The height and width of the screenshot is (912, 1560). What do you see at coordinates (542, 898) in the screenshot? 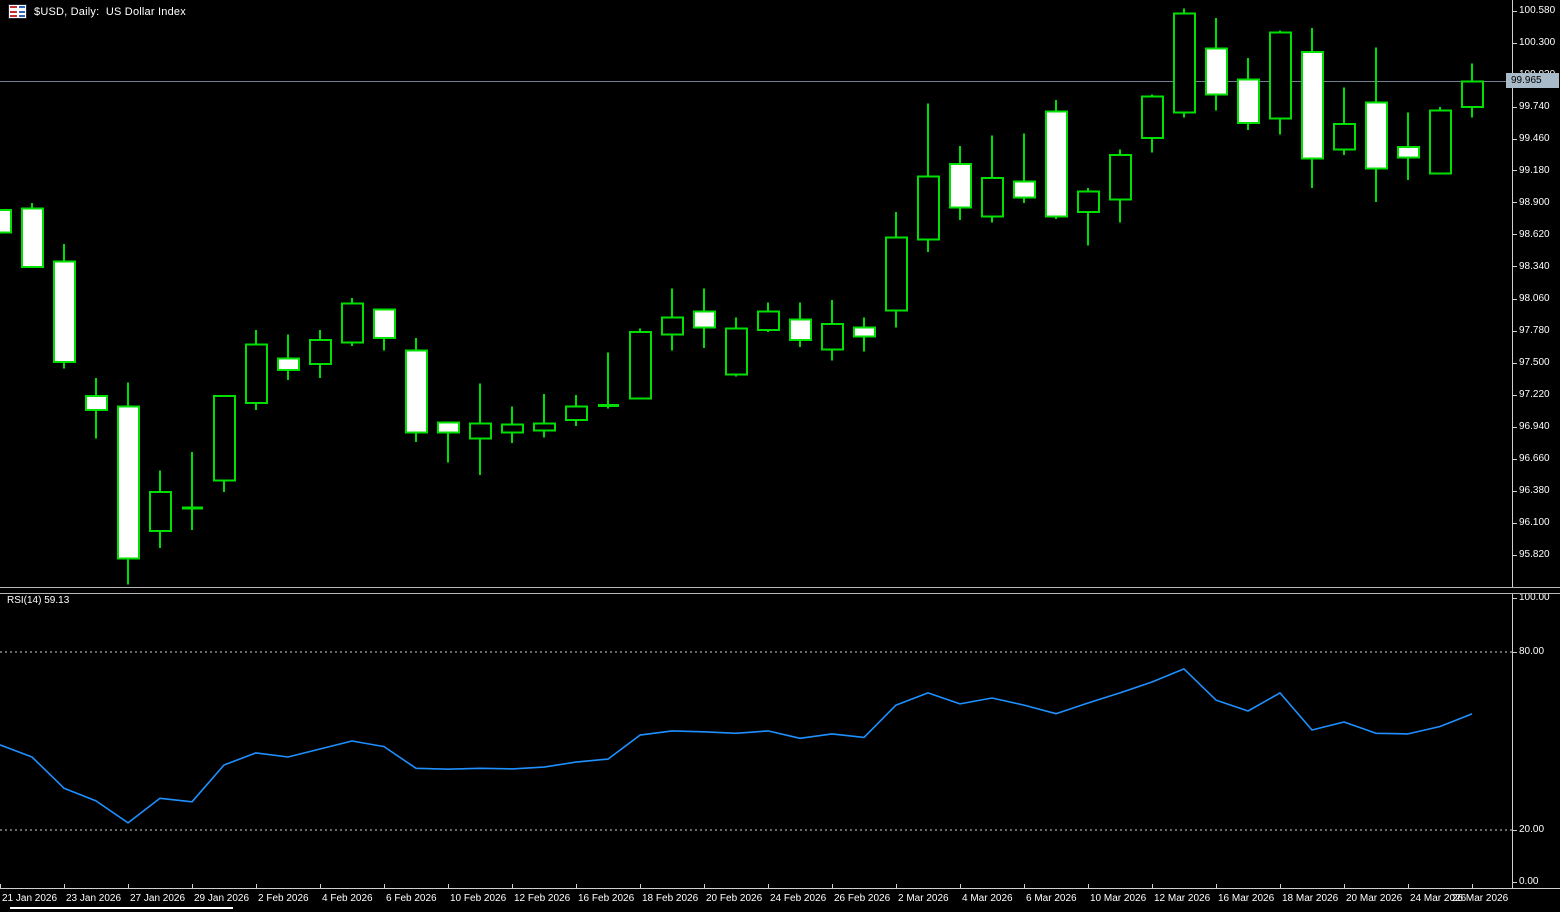
I see `date-axis-label: 12 Feb 2026` at bounding box center [542, 898].